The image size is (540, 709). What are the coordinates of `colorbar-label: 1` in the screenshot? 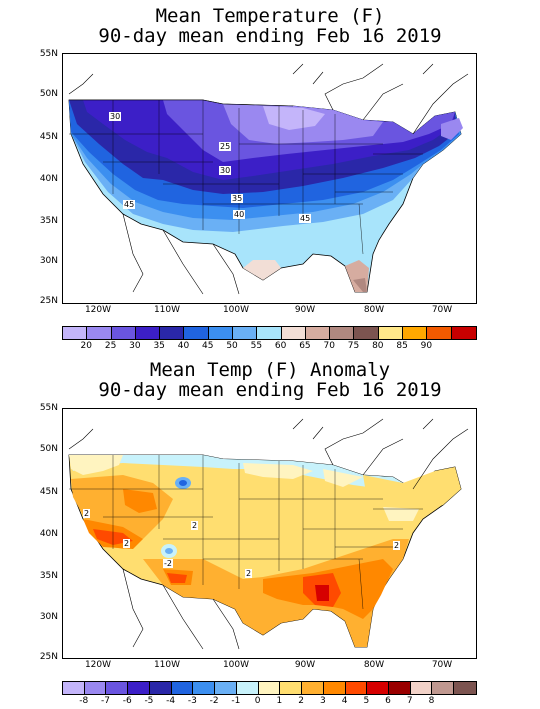 It's located at (279, 701).